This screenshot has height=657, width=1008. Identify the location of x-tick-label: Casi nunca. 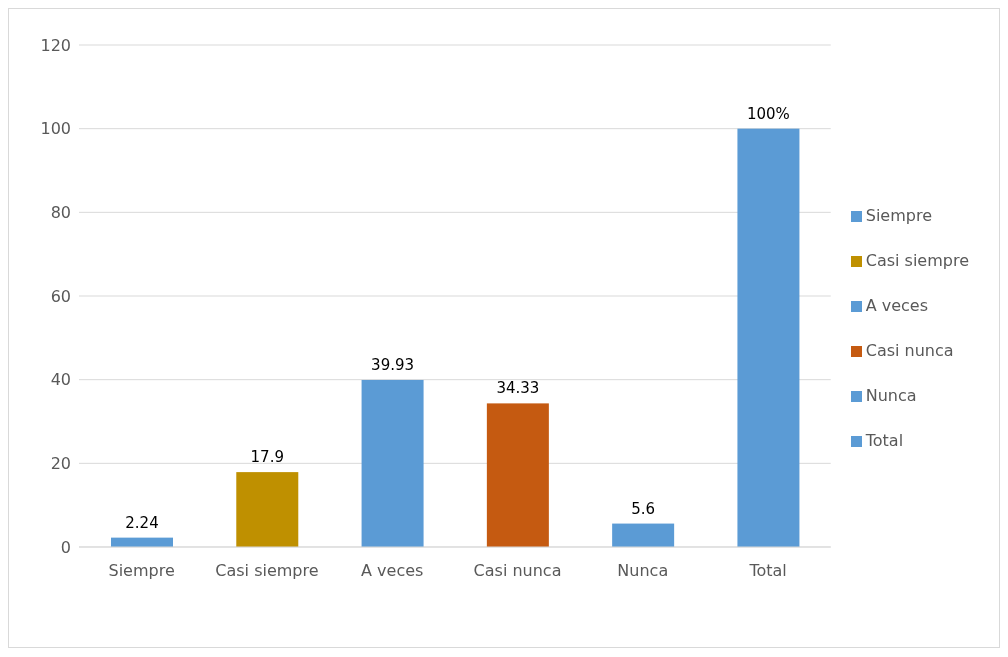
(517, 571).